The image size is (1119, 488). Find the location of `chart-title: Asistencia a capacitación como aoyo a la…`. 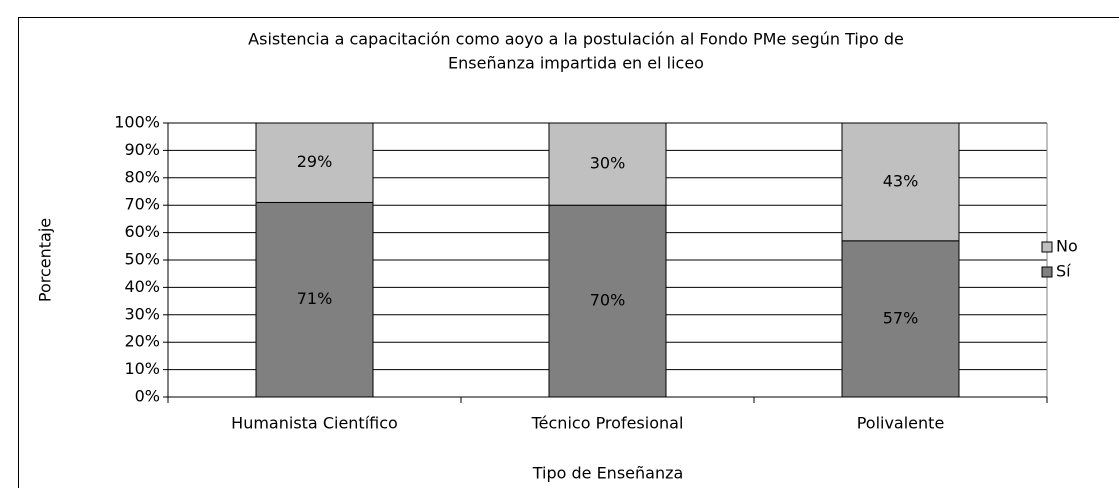

chart-title: Asistencia a capacitación como aoyo a la… is located at coordinates (576, 39).